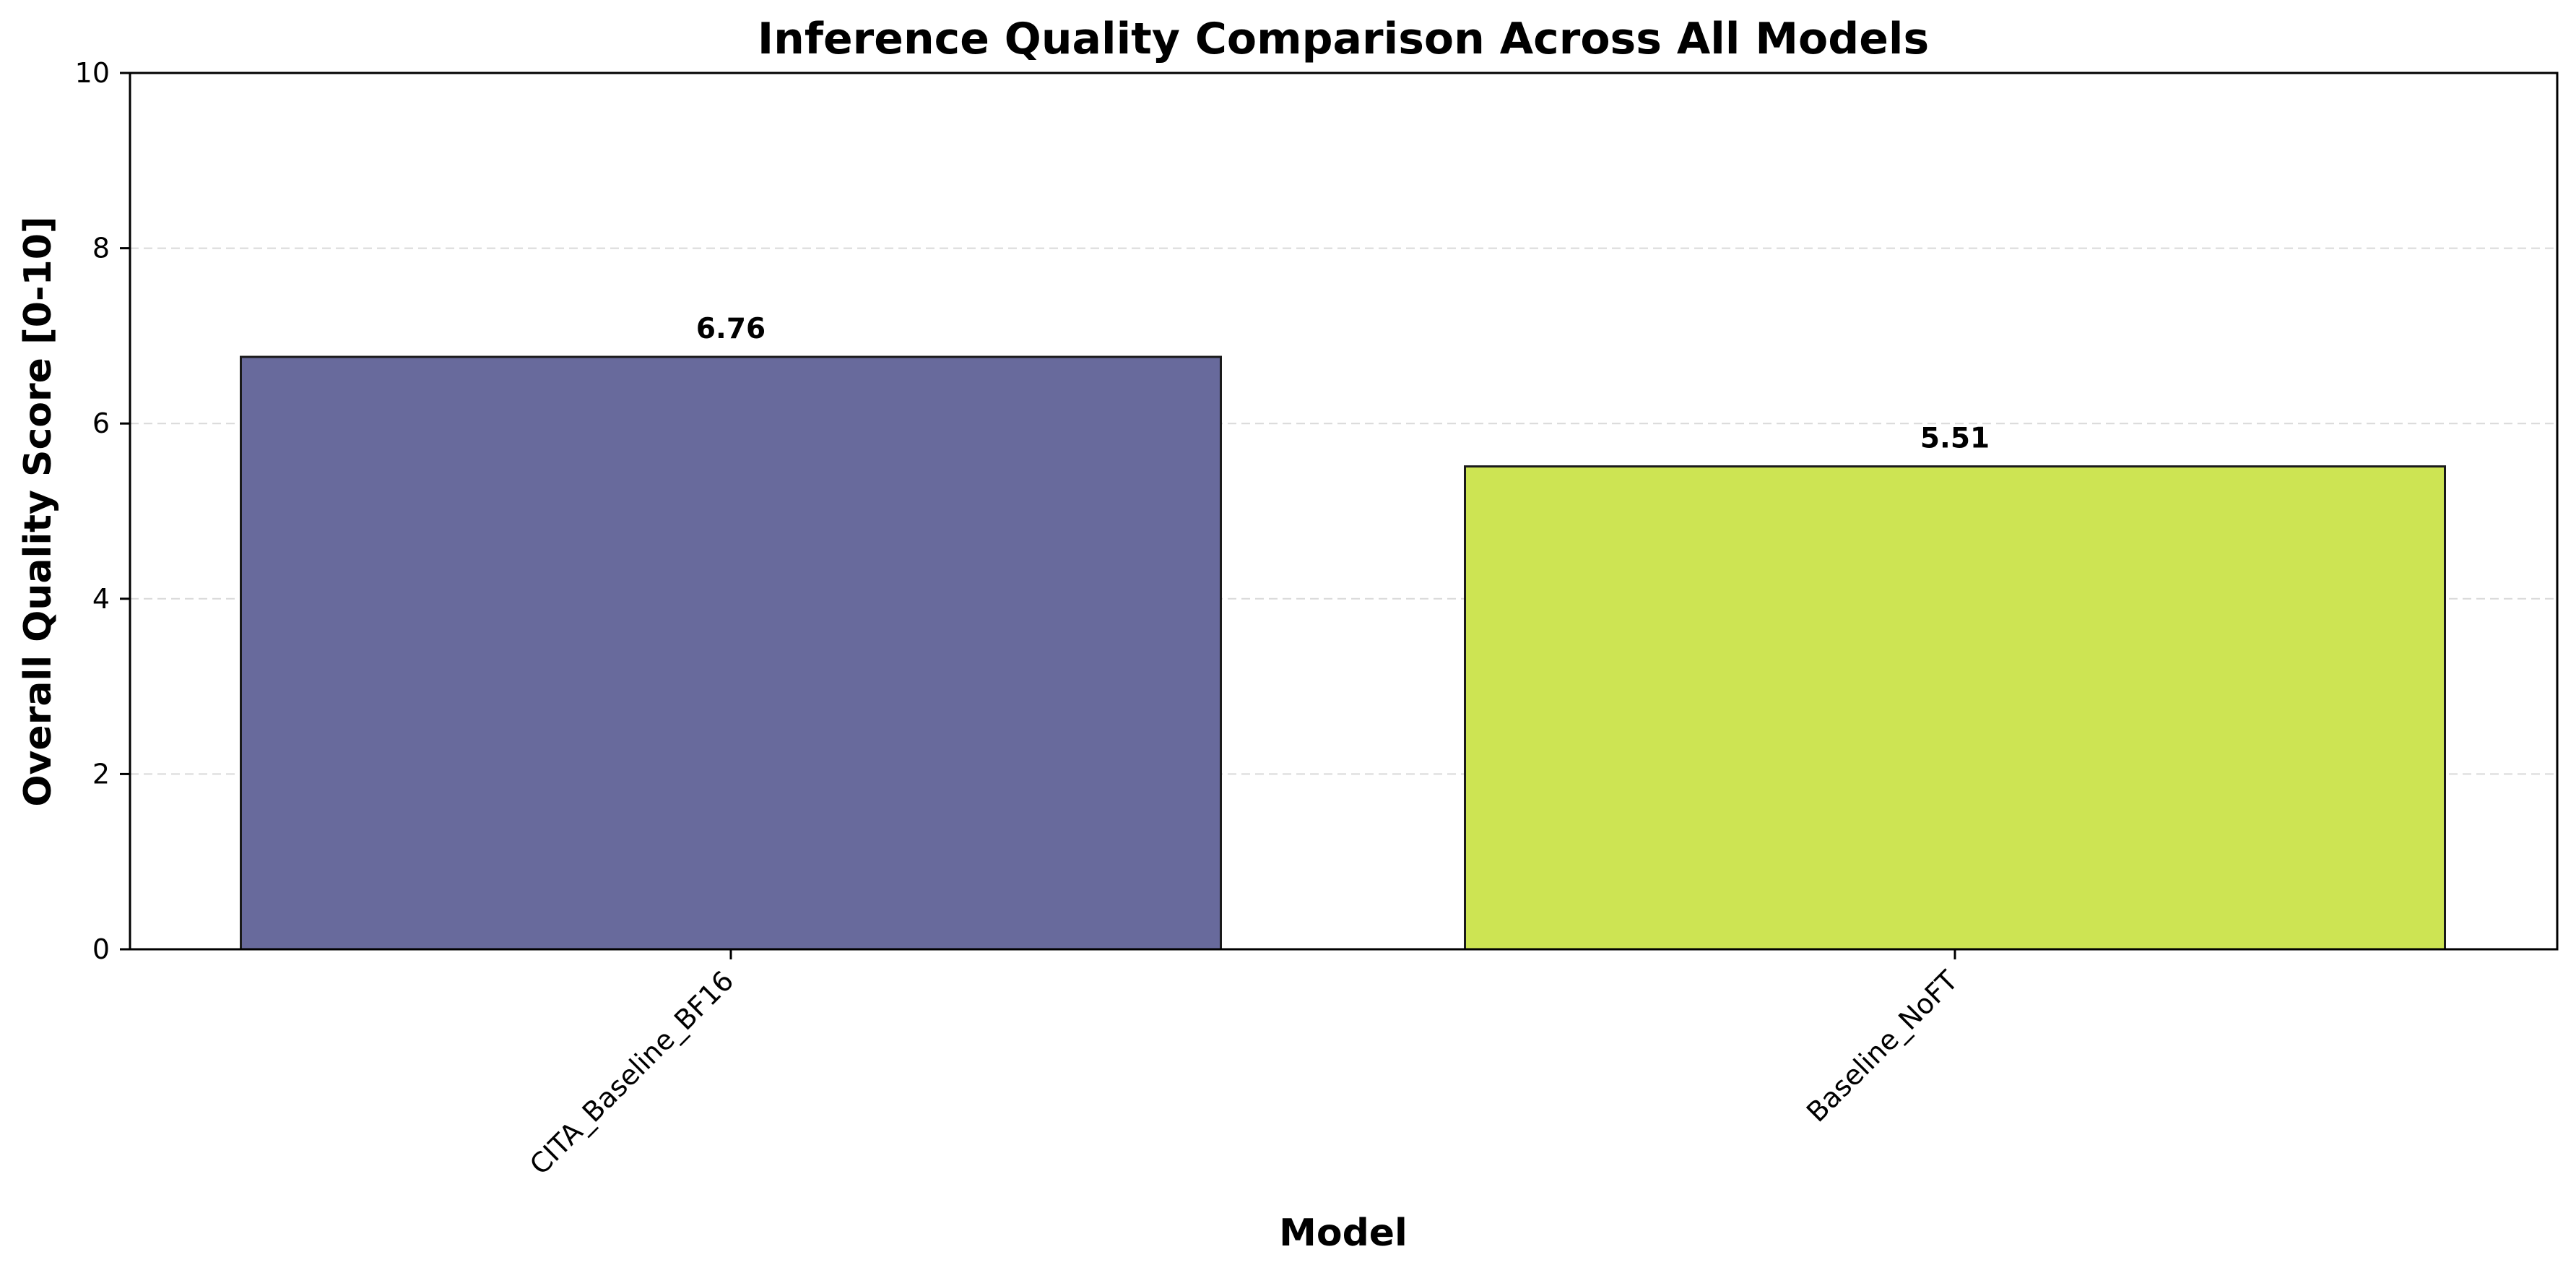  What do you see at coordinates (1882, 1046) in the screenshot?
I see `x-tick-label: Baseline_NoFT` at bounding box center [1882, 1046].